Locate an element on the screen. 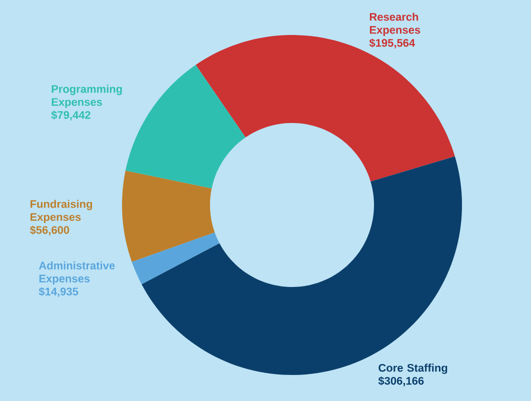 The image size is (531, 401). slice-label: Fundraising Expenses is located at coordinates (61, 212).